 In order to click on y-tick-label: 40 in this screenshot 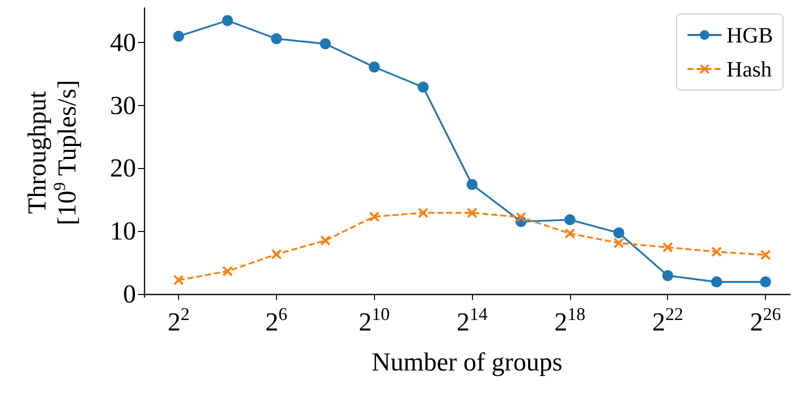, I will do `click(123, 43)`.